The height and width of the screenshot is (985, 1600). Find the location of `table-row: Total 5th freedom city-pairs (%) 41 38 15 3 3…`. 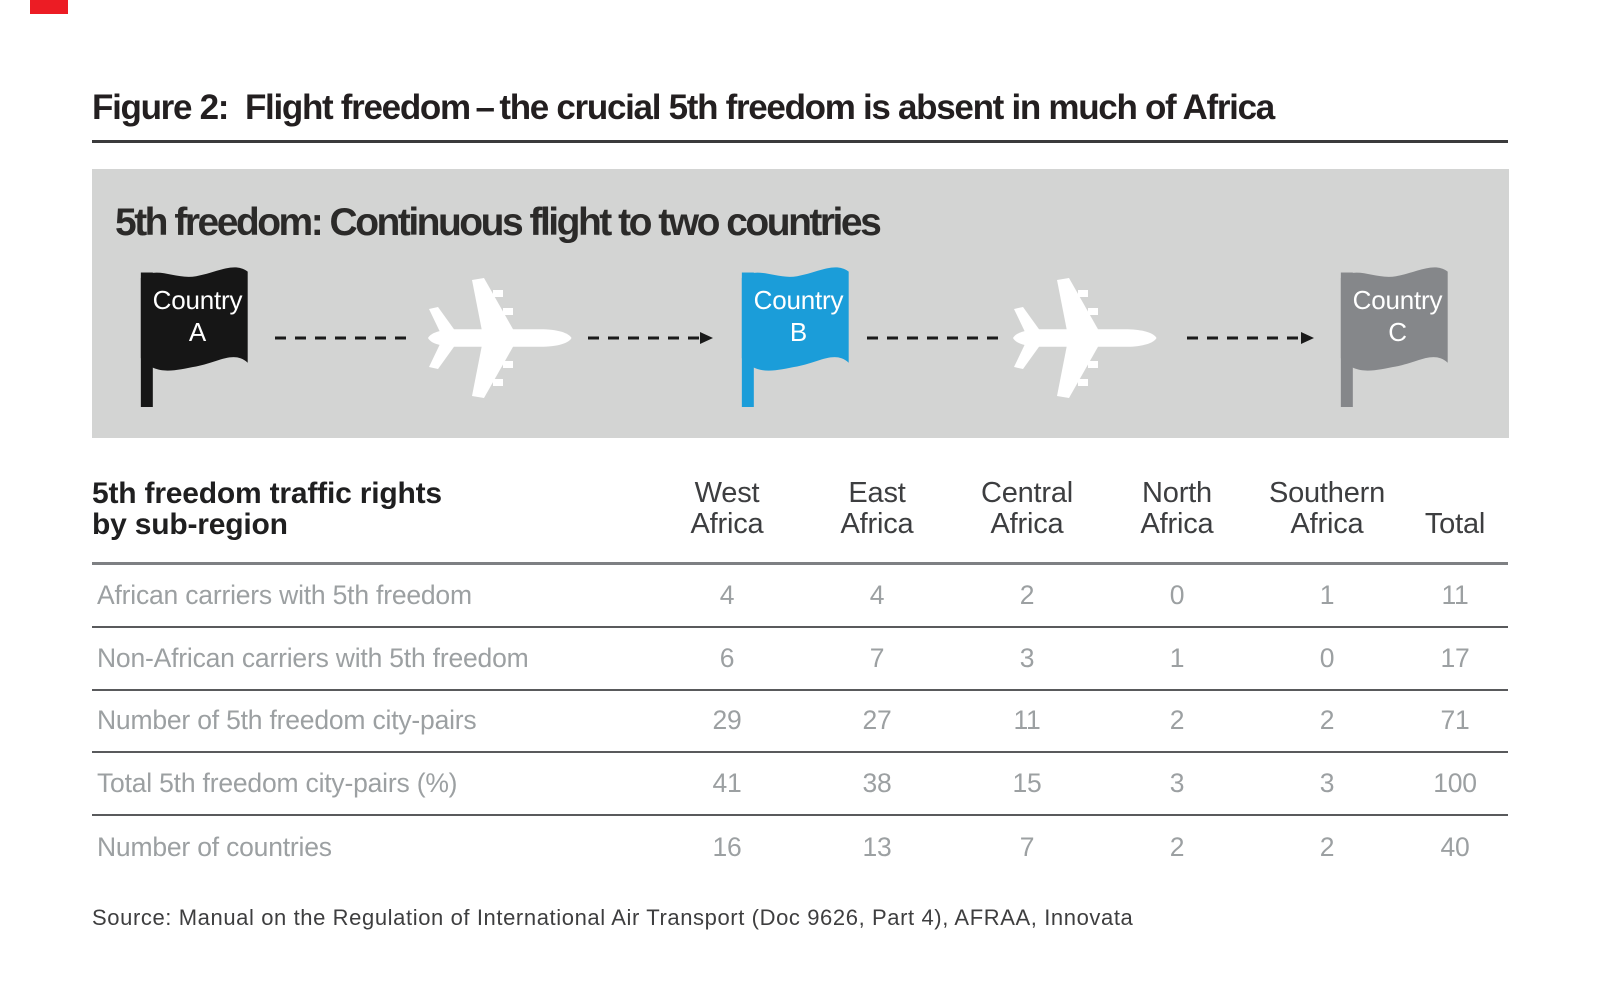

table-row: Total 5th freedom city-pairs (%) 41 38 15 3 3… is located at coordinates (800, 784).